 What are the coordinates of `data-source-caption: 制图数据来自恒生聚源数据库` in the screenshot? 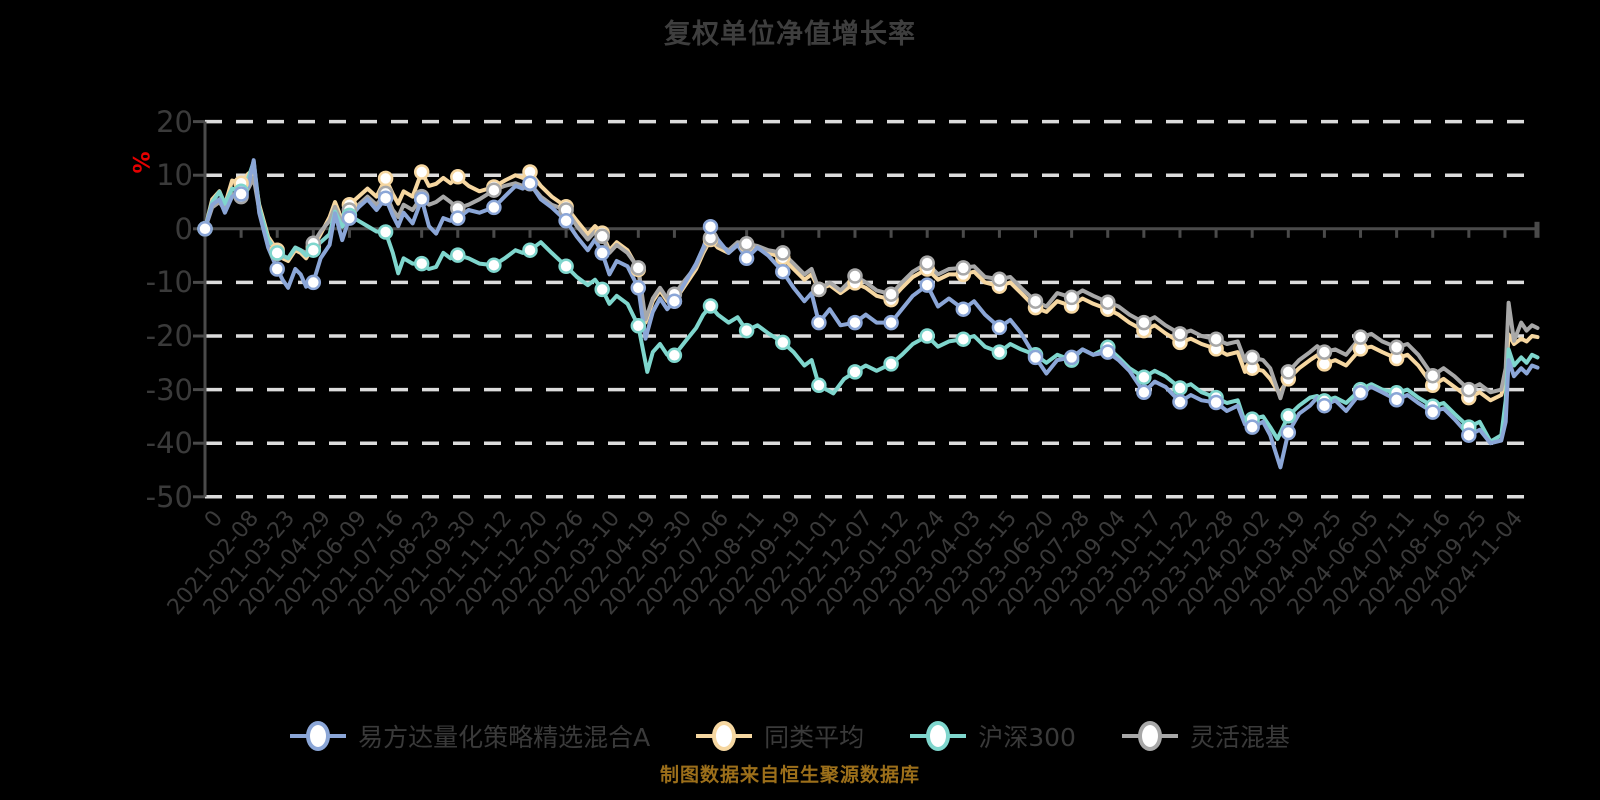 It's located at (789, 775).